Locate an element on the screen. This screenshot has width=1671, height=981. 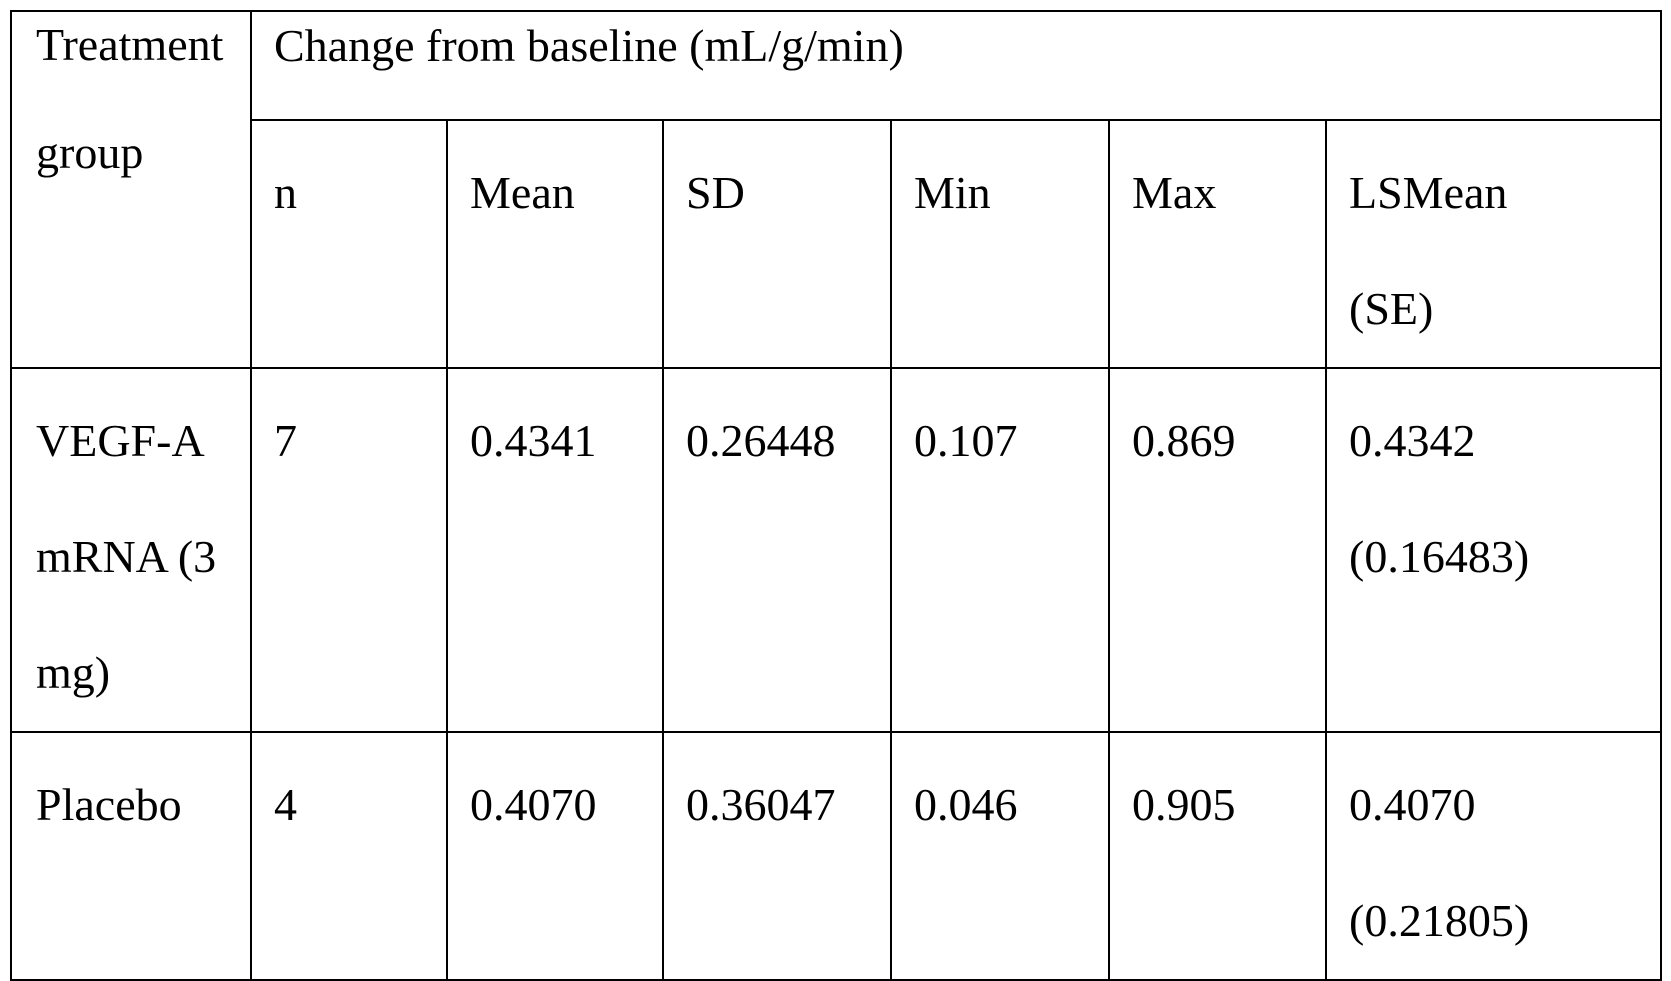
min-cell: 0.107 is located at coordinates (1000, 550).